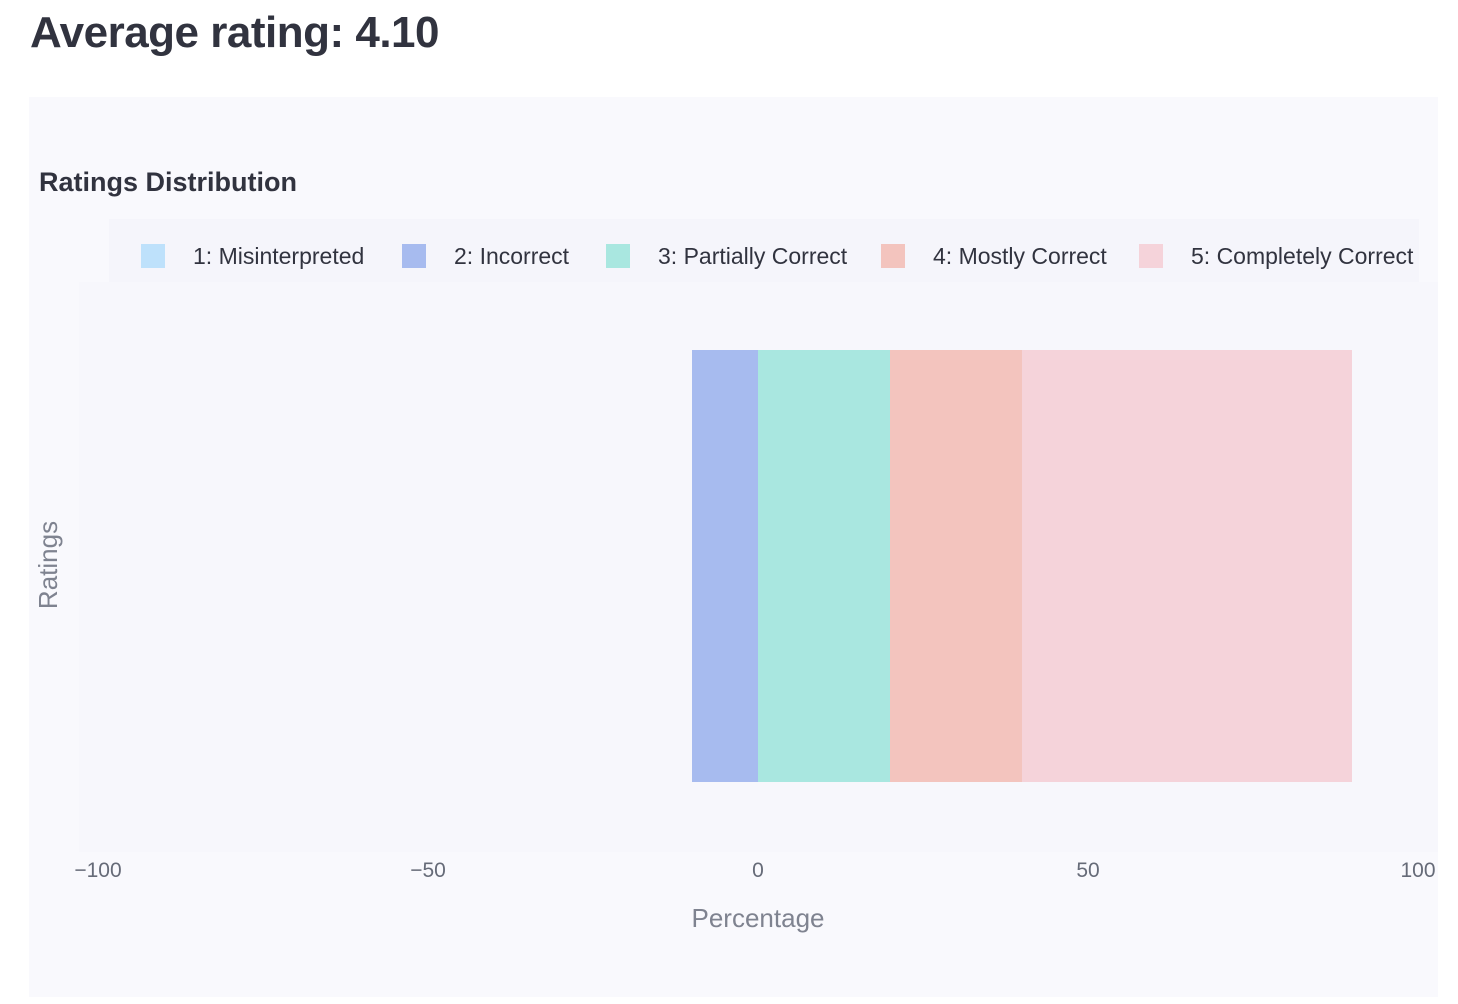 The height and width of the screenshot is (1004, 1458). Describe the element at coordinates (168, 182) in the screenshot. I see `chart-title: Ratings Distribution` at that location.